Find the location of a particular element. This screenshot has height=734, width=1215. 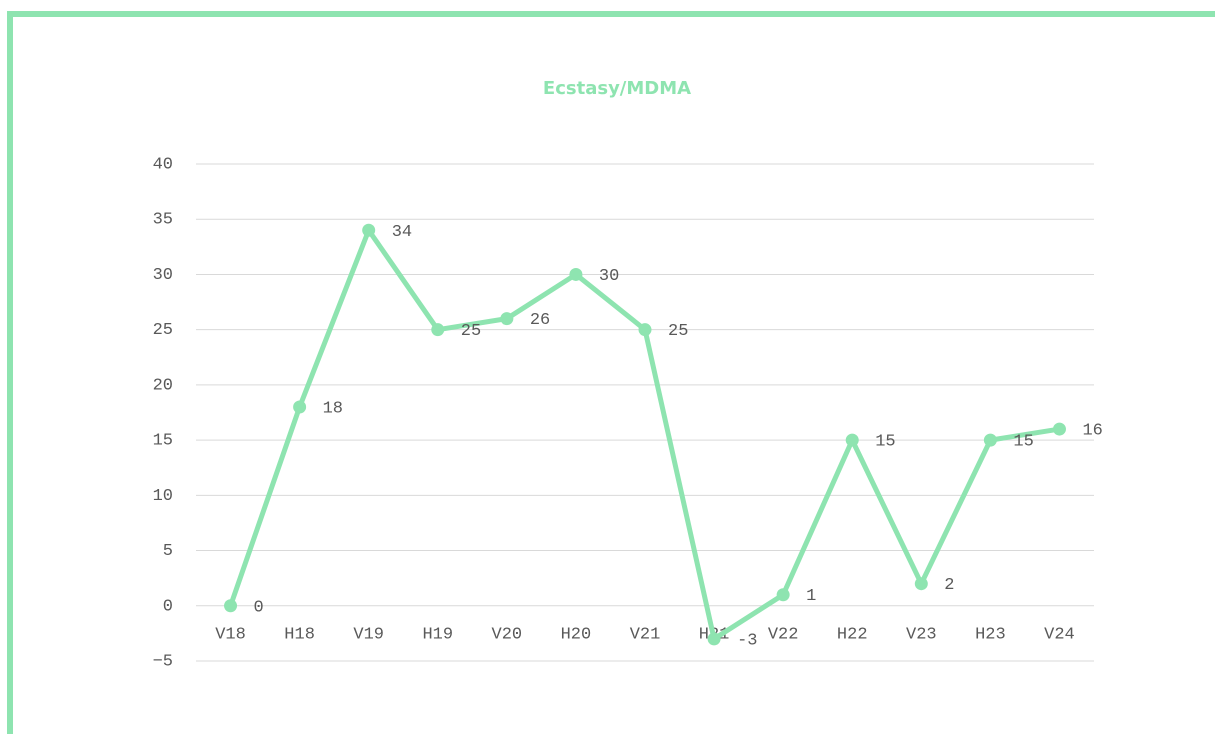

chart-title: Ecstasy/MDMA is located at coordinates (617, 88).